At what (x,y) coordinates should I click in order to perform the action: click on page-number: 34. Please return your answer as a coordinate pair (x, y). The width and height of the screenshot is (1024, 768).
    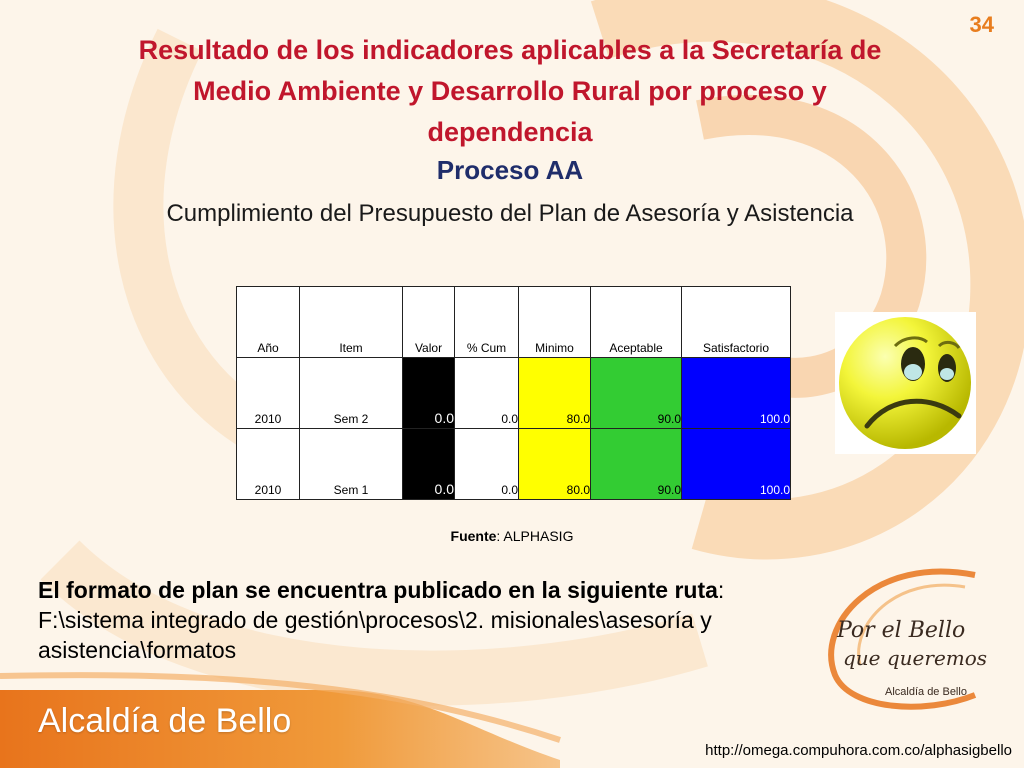
    Looking at the image, I should click on (981, 24).